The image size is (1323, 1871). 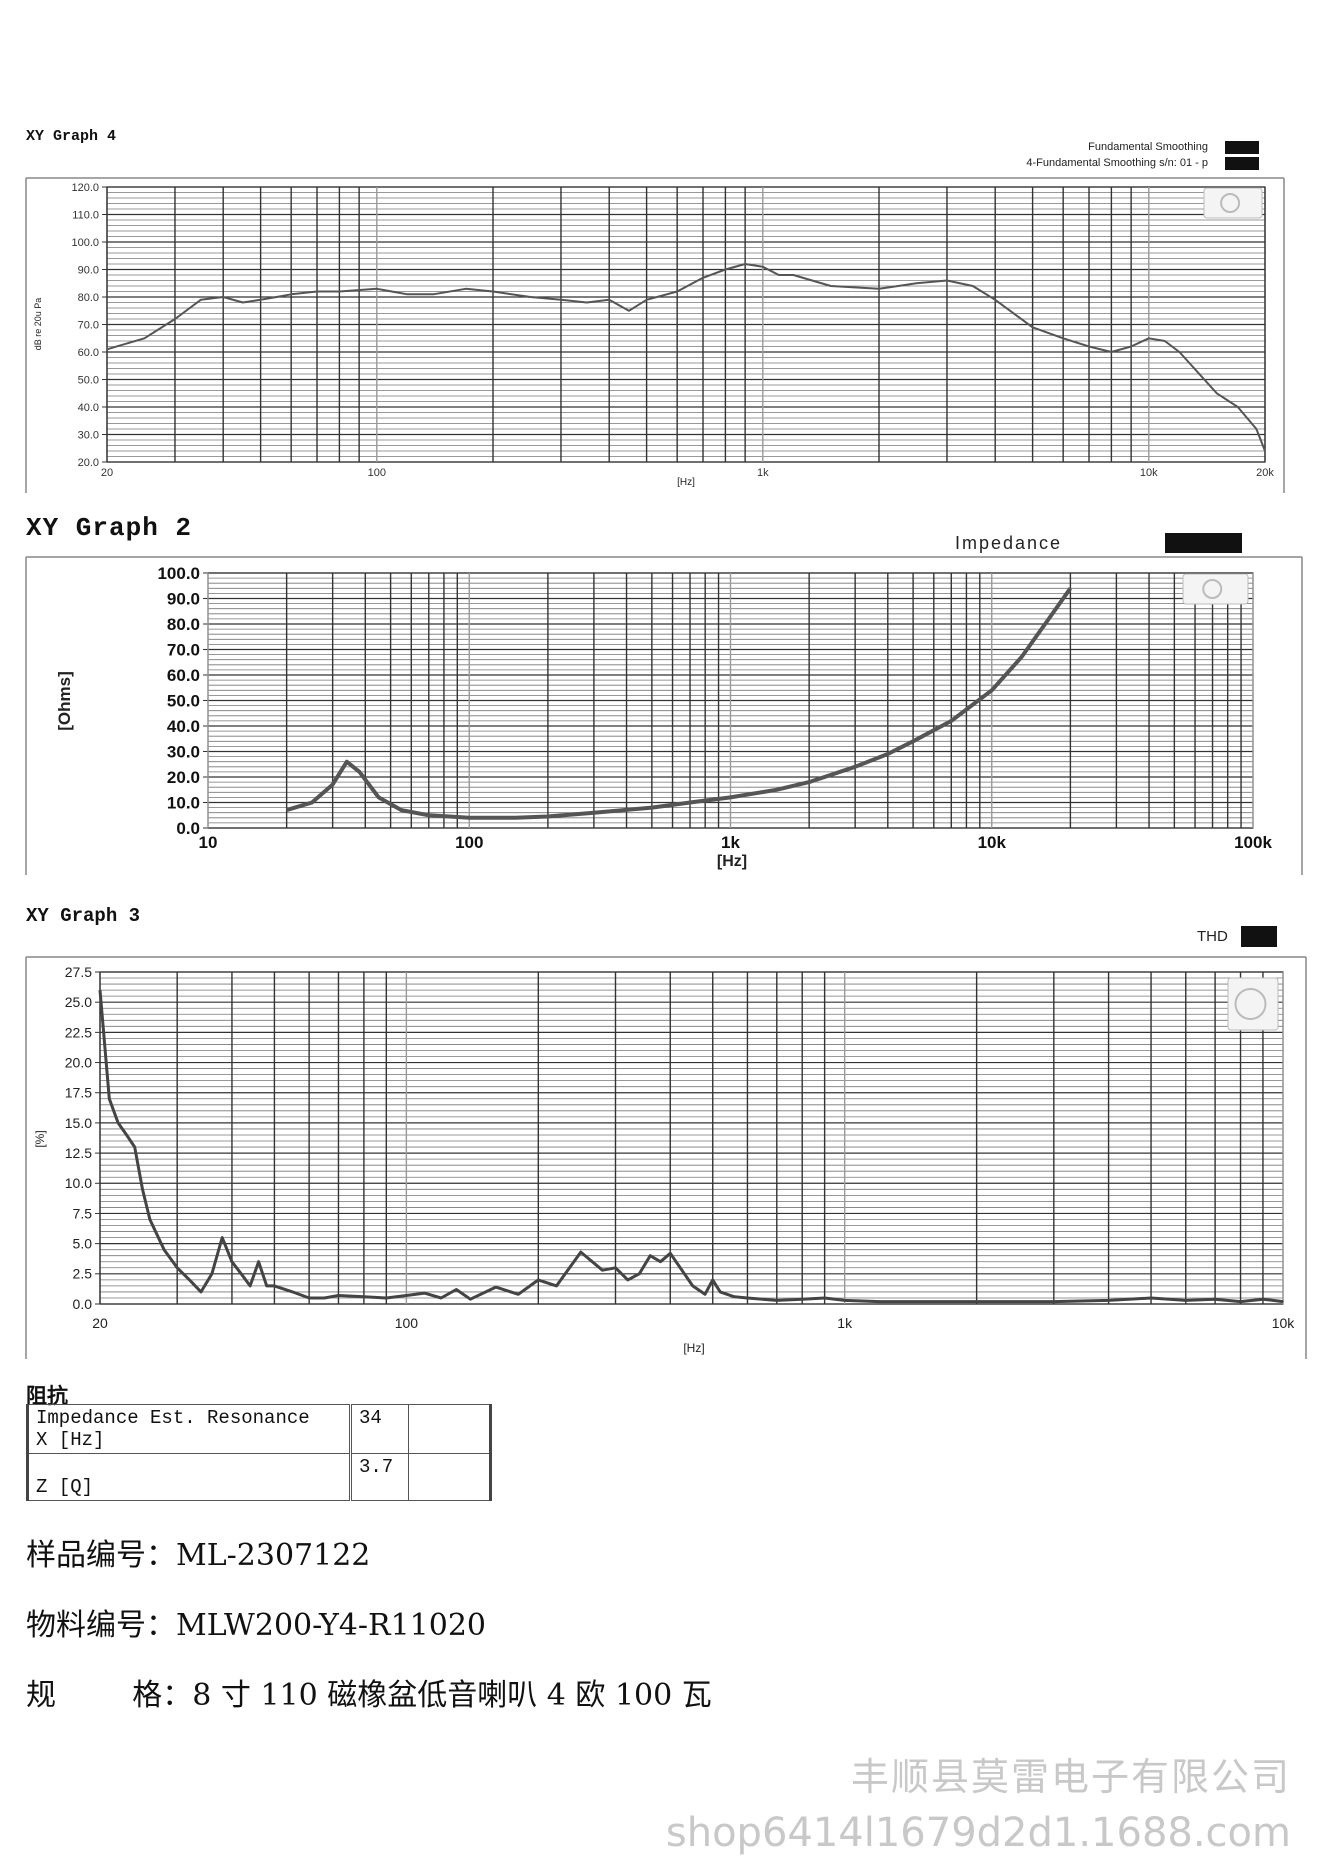 I want to click on y-tick-label: 90.0, so click(x=183, y=598).